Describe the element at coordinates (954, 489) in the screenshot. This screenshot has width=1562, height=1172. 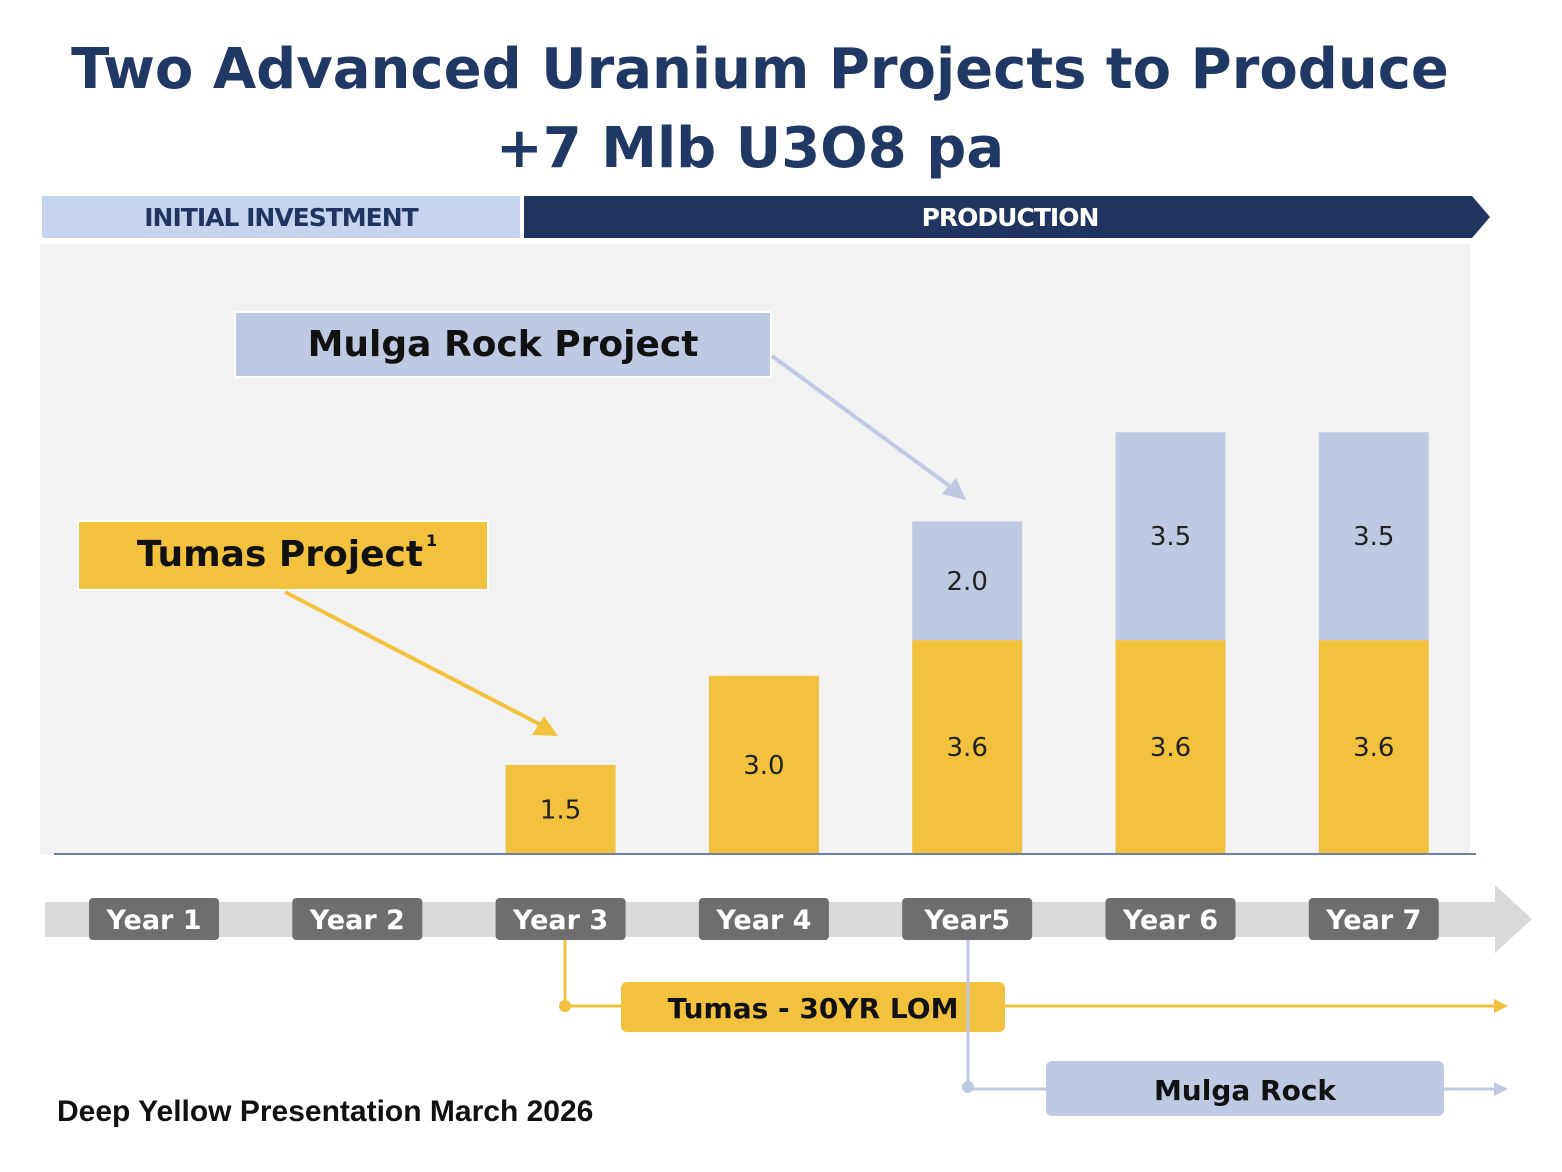
I see `mulga-arrowhead-icon` at that location.